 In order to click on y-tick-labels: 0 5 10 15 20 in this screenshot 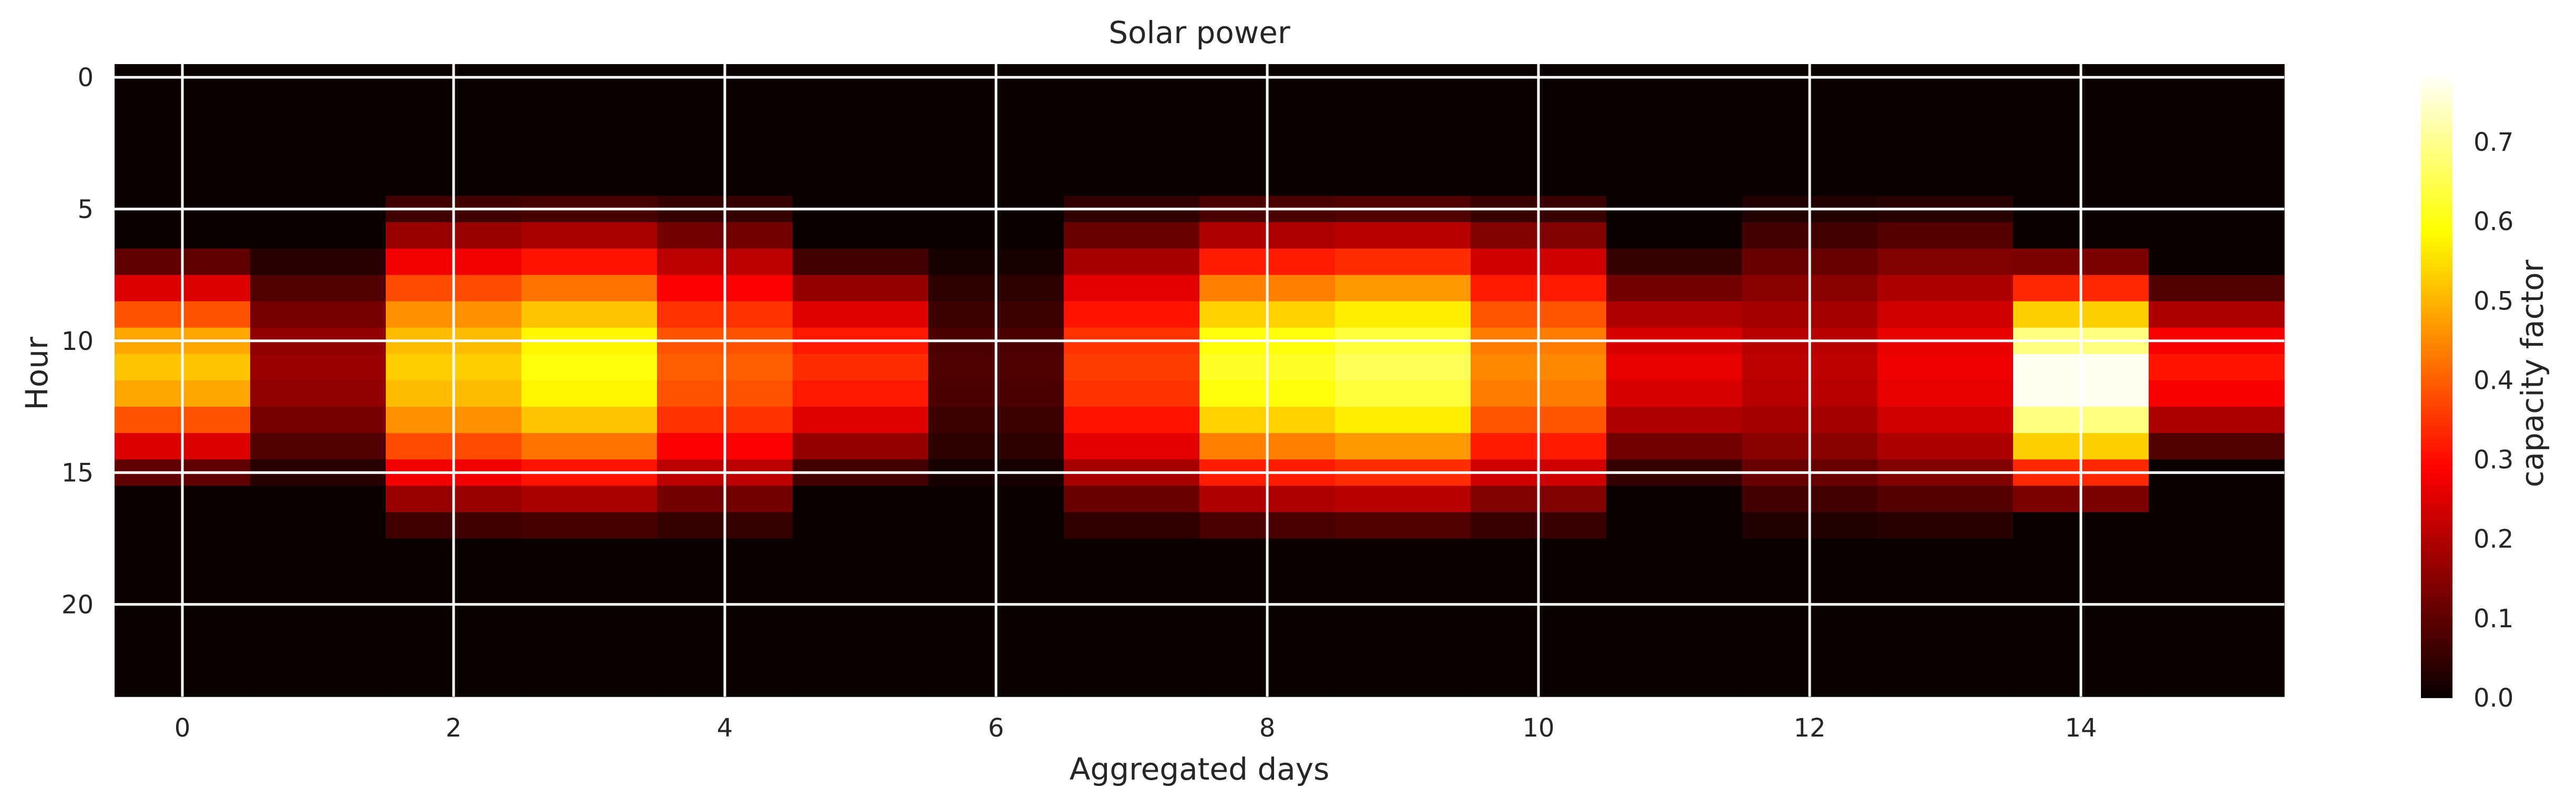, I will do `click(77, 341)`.